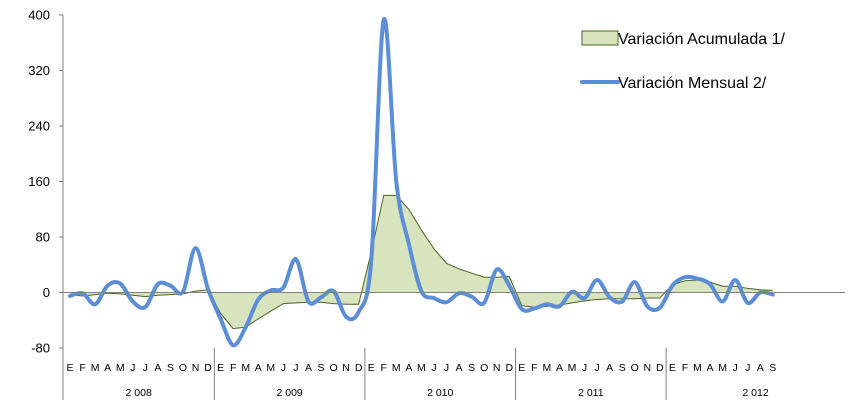 The height and width of the screenshot is (400, 850). What do you see at coordinates (40, 348) in the screenshot?
I see `y-tick-label: -80` at bounding box center [40, 348].